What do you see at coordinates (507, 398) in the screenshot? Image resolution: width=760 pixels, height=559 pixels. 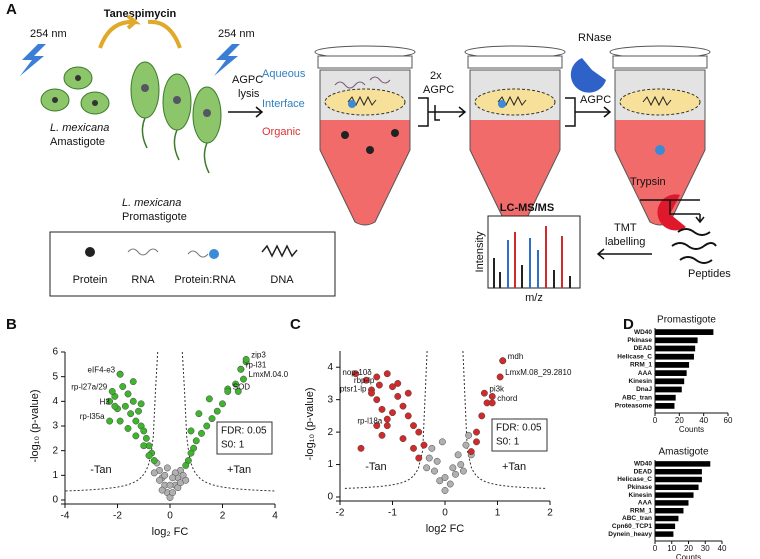 I see `gene-label: chord` at bounding box center [507, 398].